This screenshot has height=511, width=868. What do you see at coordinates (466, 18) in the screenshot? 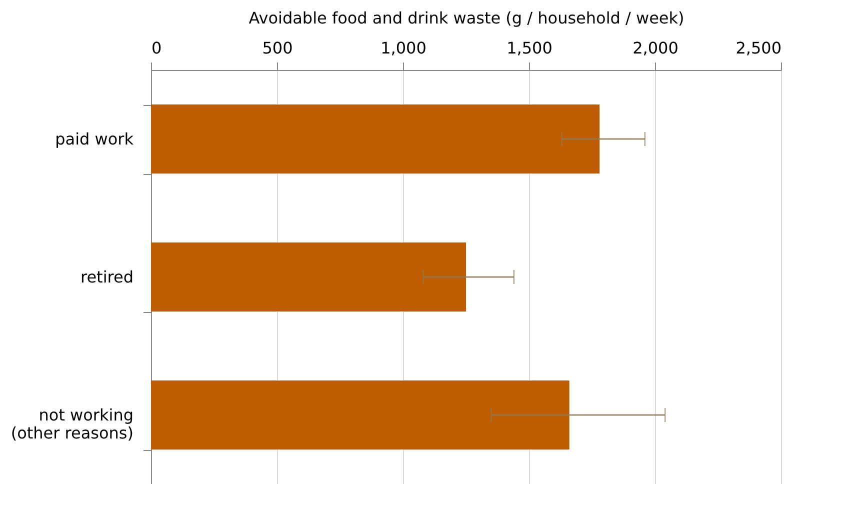
I see `x-axis-title: Avoidable food and drink waste (g / household / week)` at bounding box center [466, 18].